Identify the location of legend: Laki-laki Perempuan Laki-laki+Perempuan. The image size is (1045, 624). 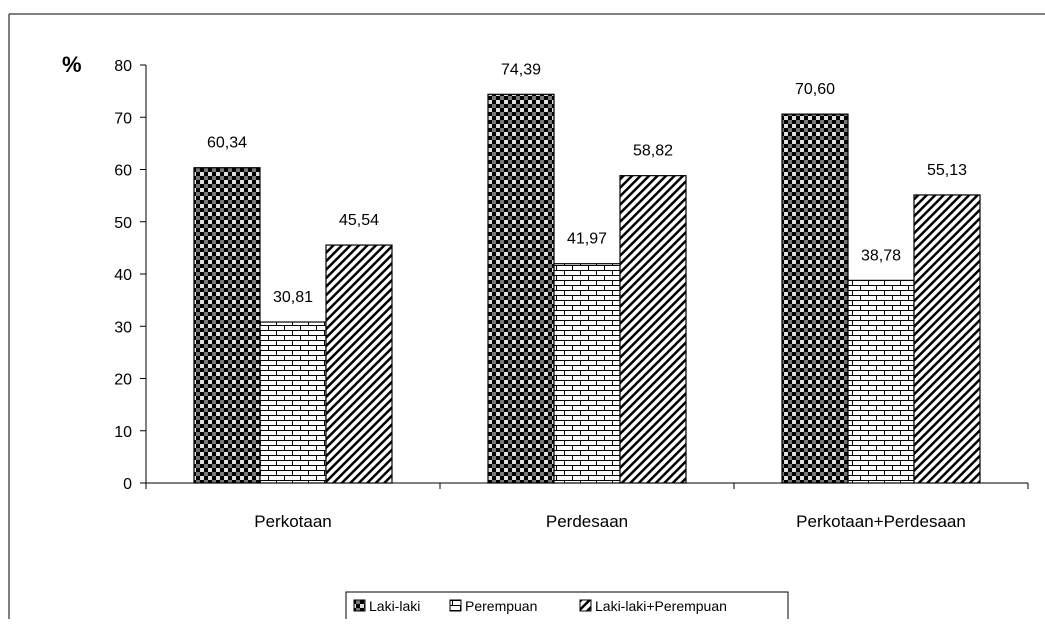
(567, 606).